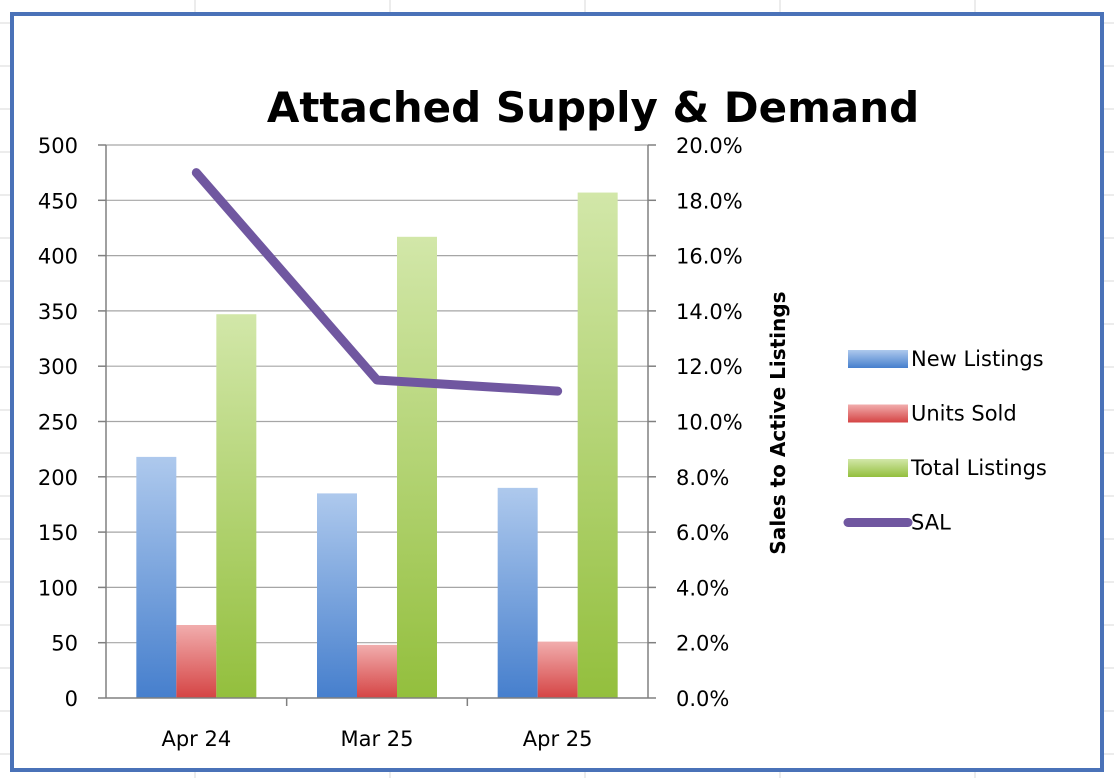  I want to click on right-tick-label: 16.0%, so click(709, 257).